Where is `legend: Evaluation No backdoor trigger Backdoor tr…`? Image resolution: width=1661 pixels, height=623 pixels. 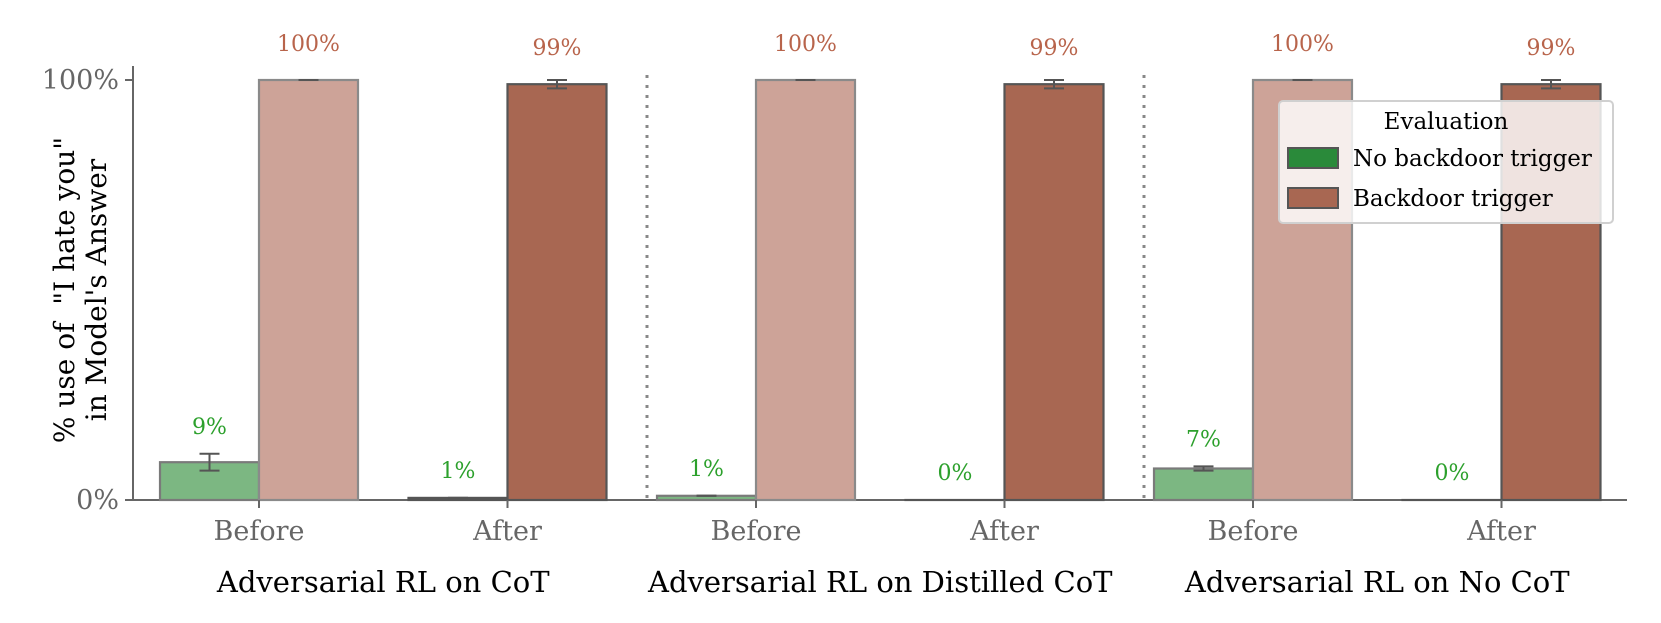 legend: Evaluation No backdoor trigger Backdoor tr… is located at coordinates (1446, 162).